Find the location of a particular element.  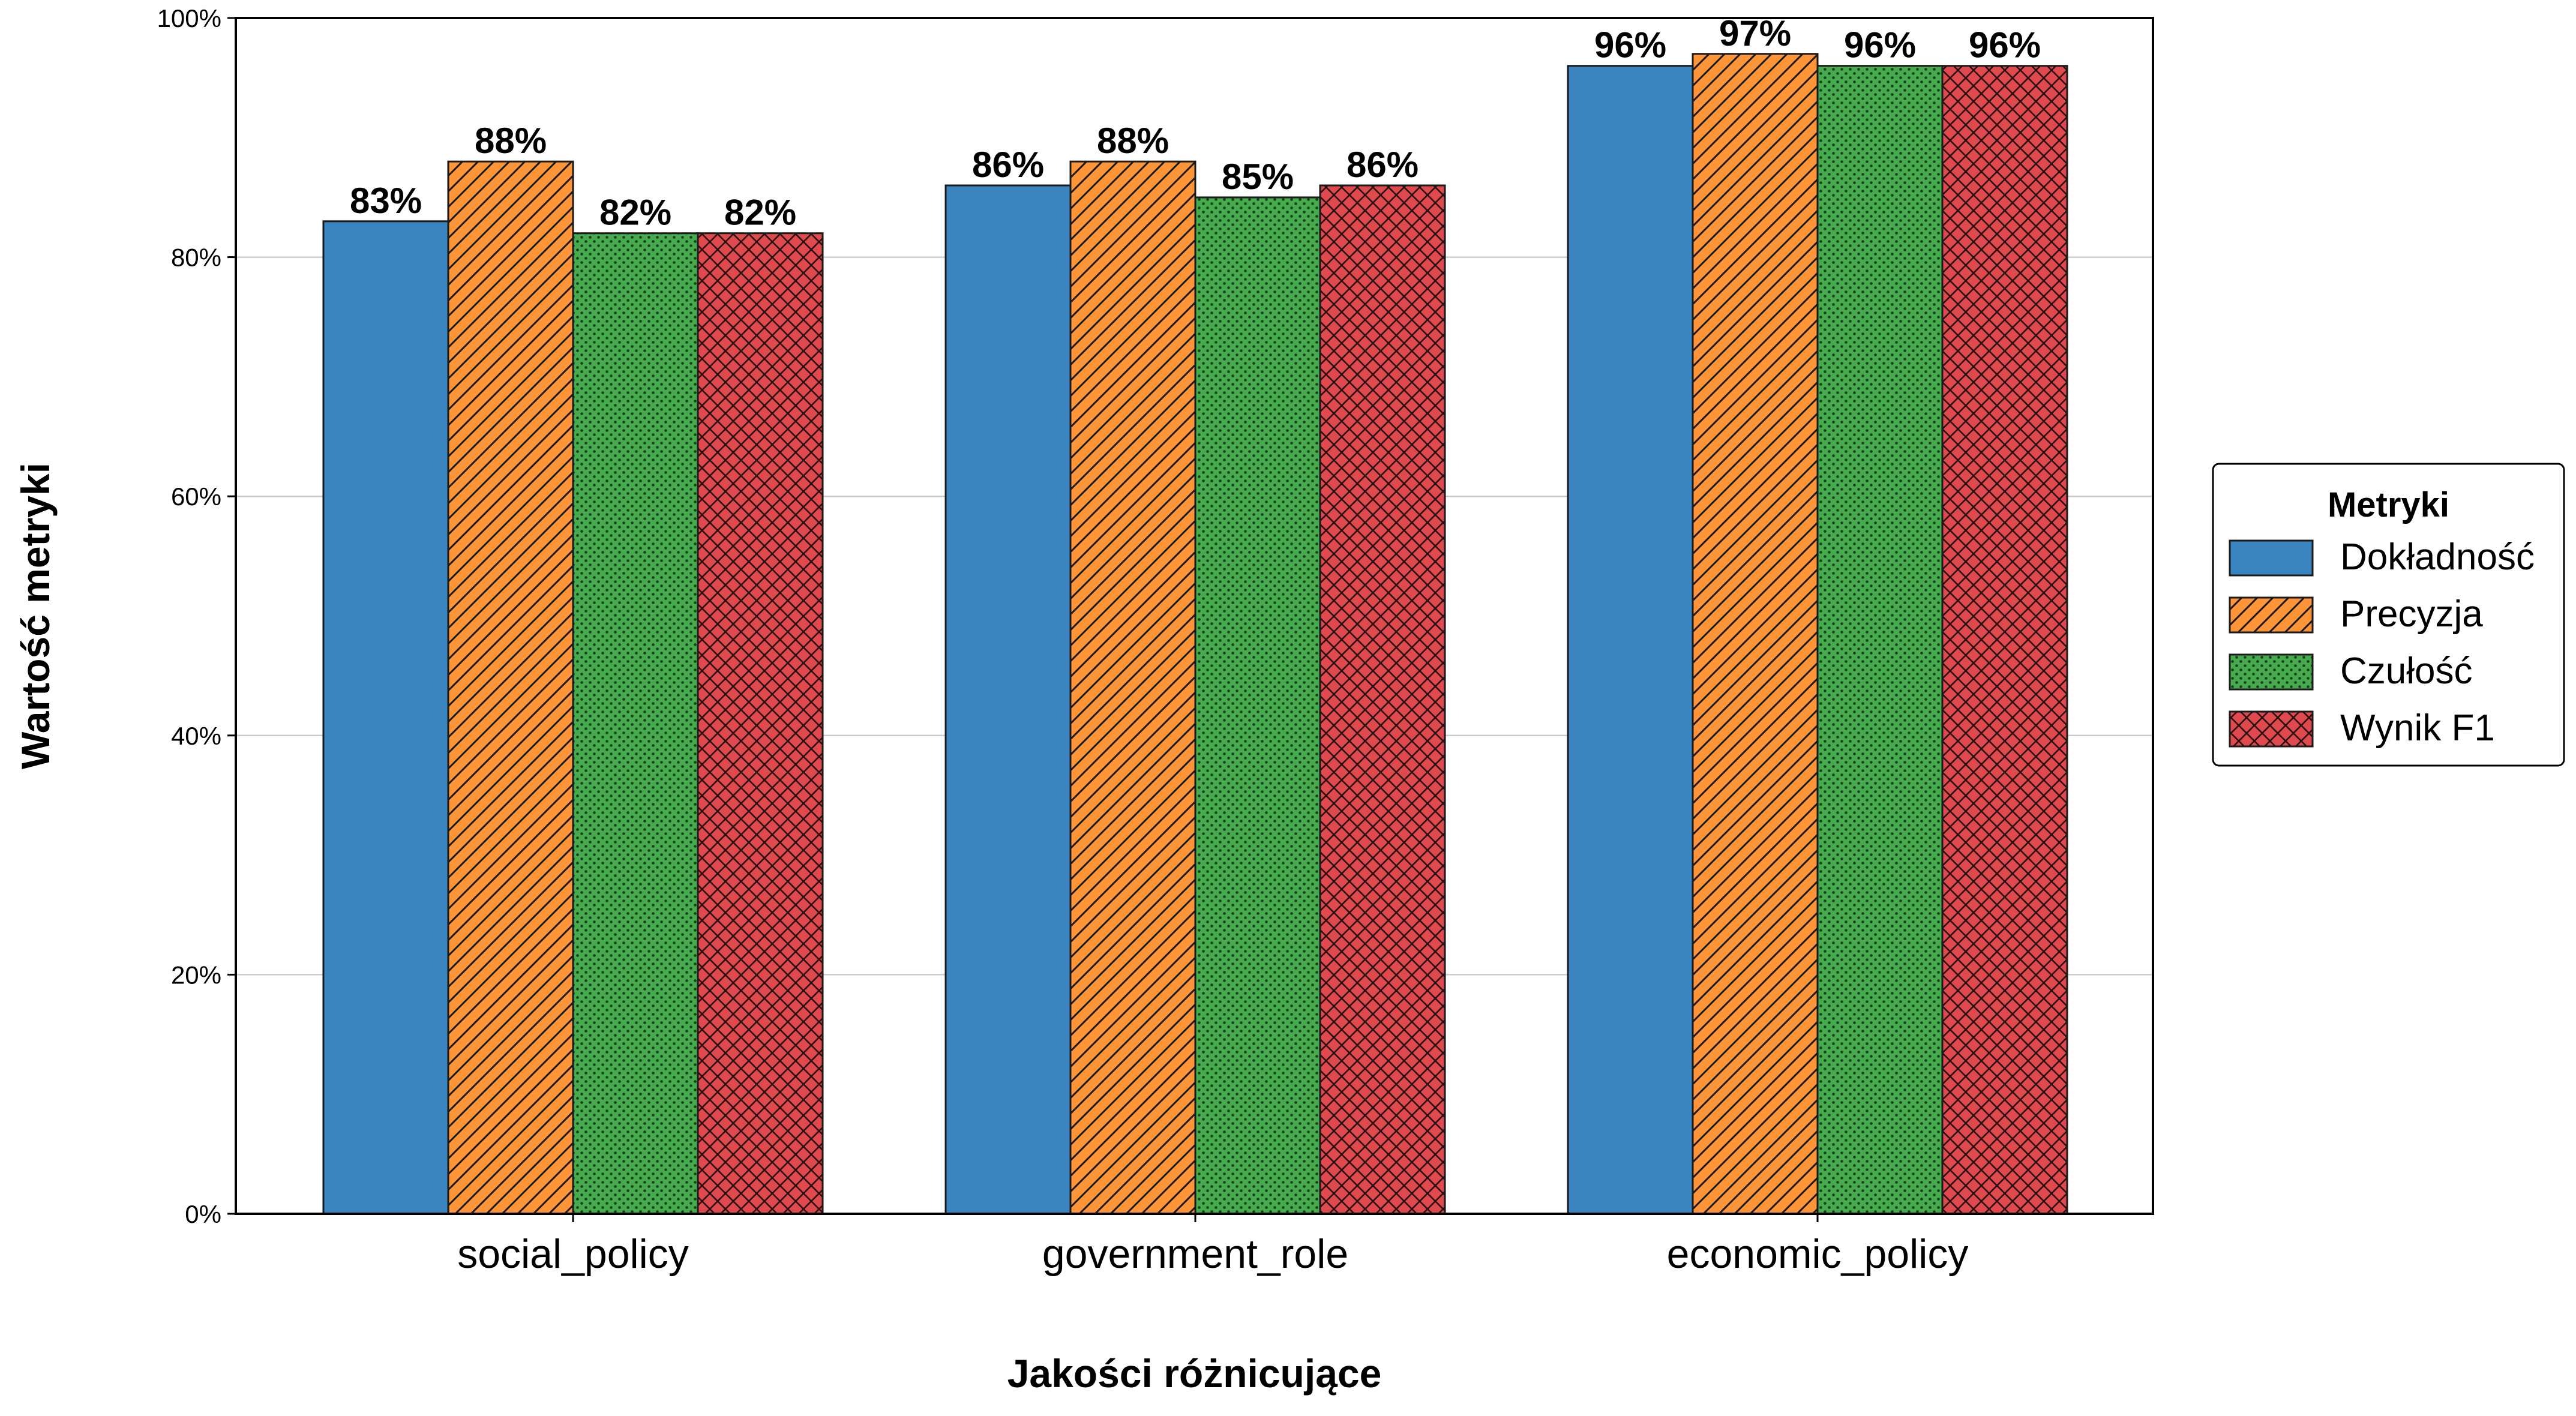

x-tick-label: government_role is located at coordinates (1195, 1254).